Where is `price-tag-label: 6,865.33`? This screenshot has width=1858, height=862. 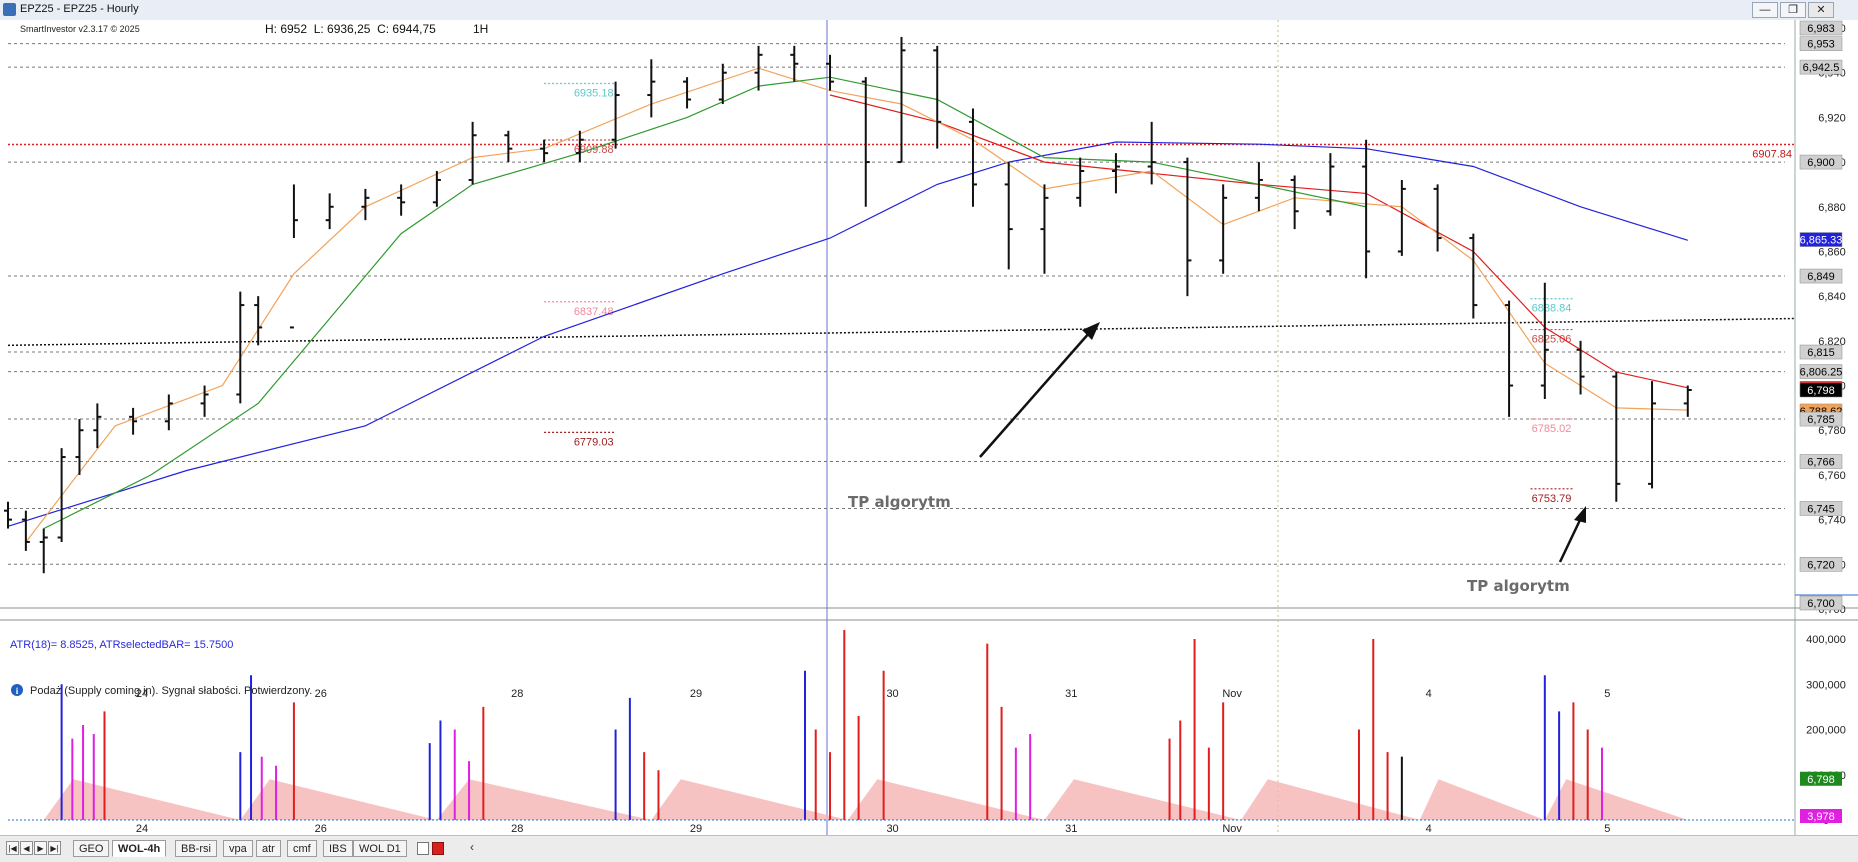 price-tag-label: 6,865.33 is located at coordinates (1821, 241).